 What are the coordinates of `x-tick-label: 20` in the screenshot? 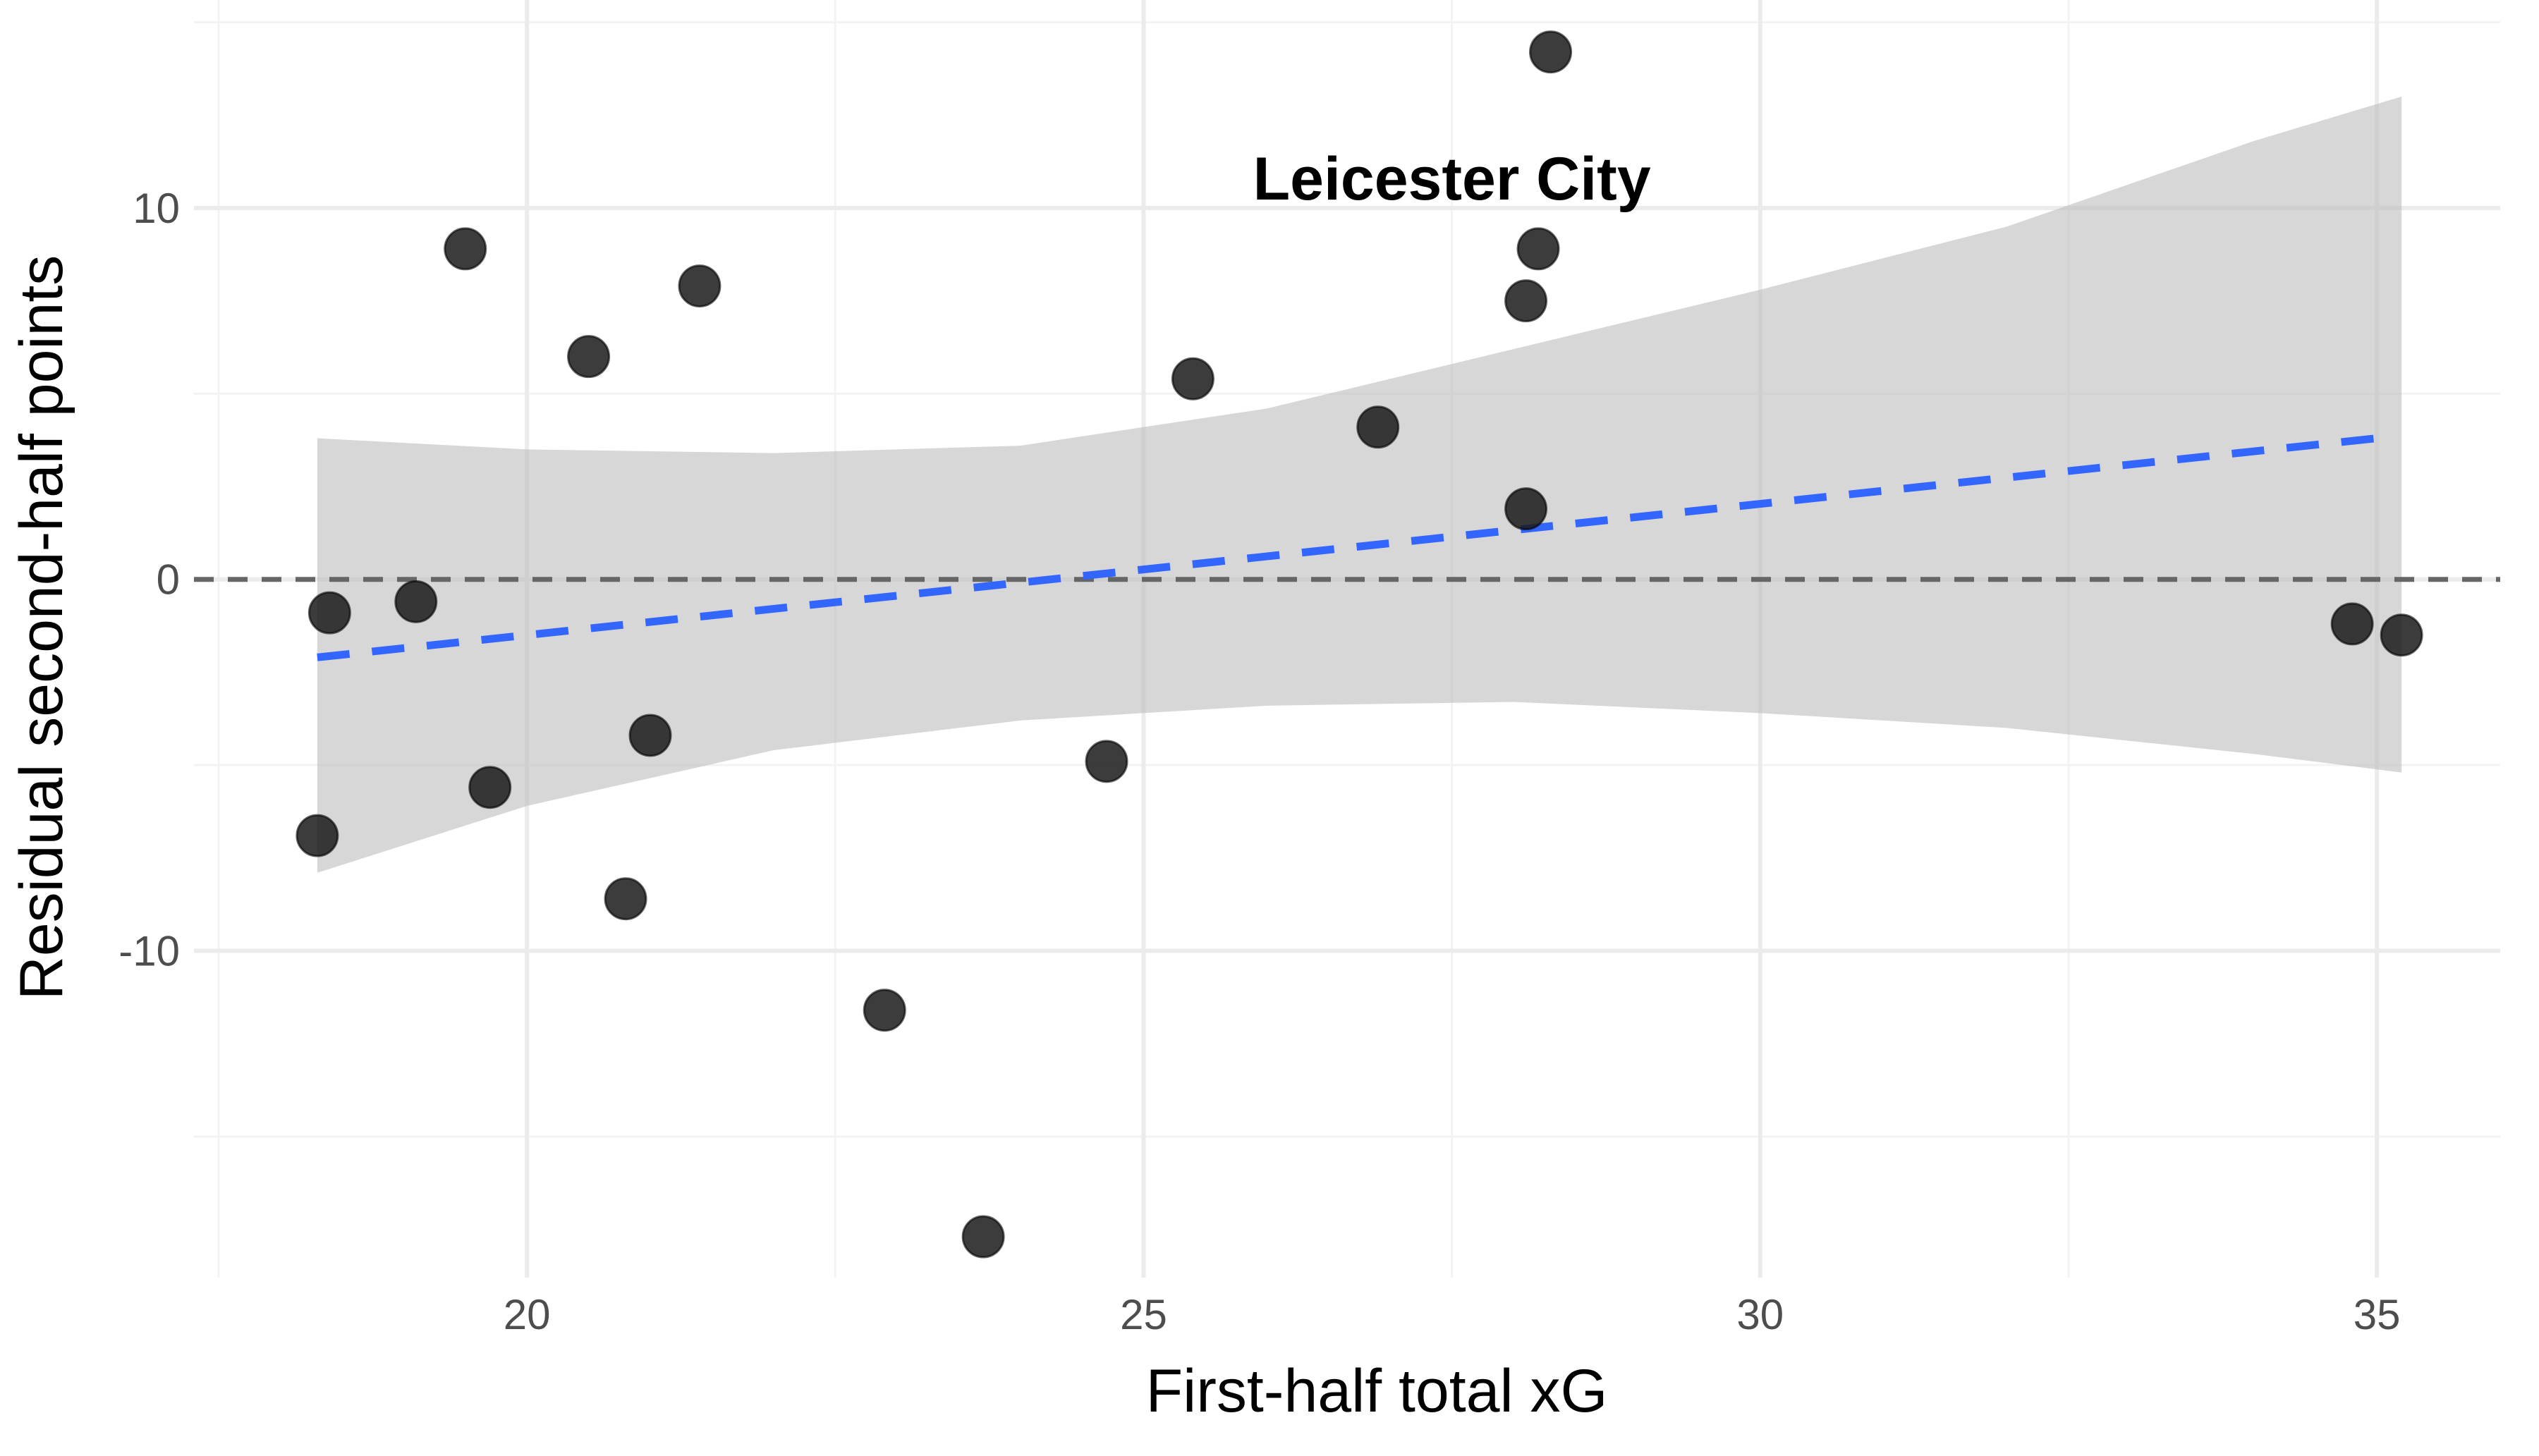 It's located at (527, 1314).